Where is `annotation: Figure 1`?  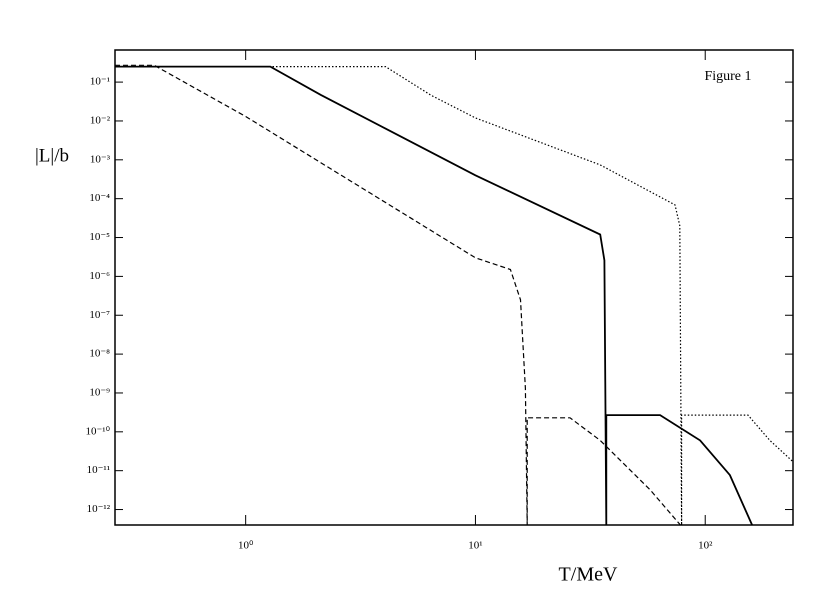 annotation: Figure 1 is located at coordinates (727, 76).